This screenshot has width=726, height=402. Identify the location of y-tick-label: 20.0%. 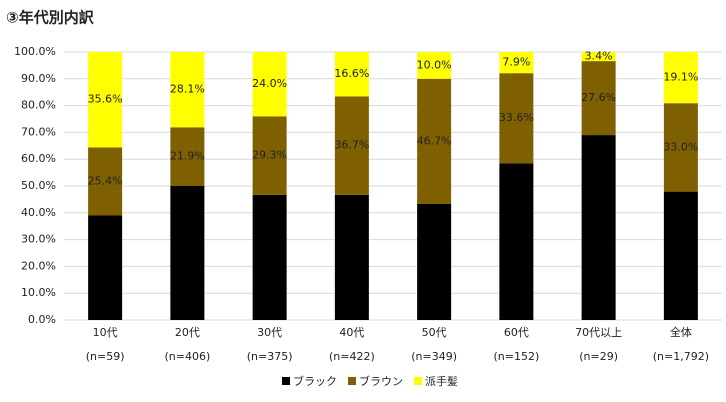
(38, 265).